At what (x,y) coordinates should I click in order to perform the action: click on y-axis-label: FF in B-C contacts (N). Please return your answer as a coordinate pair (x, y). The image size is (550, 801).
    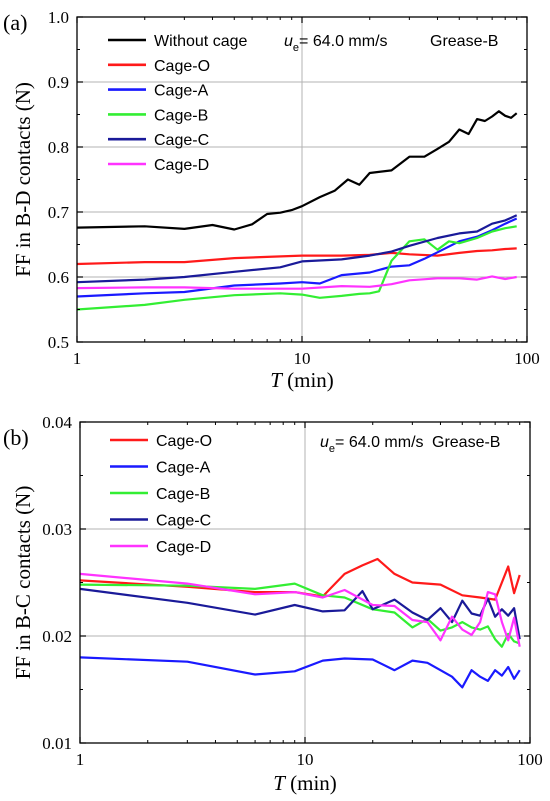
    Looking at the image, I should click on (23, 583).